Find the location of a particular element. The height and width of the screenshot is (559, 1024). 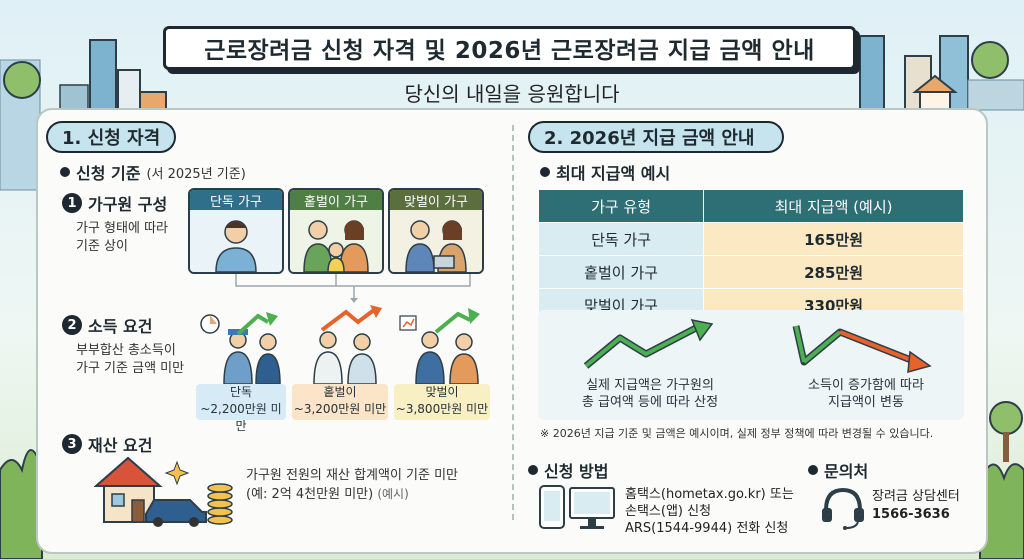

requirement1-desc-line2: 기준 상이 is located at coordinates (102, 246).